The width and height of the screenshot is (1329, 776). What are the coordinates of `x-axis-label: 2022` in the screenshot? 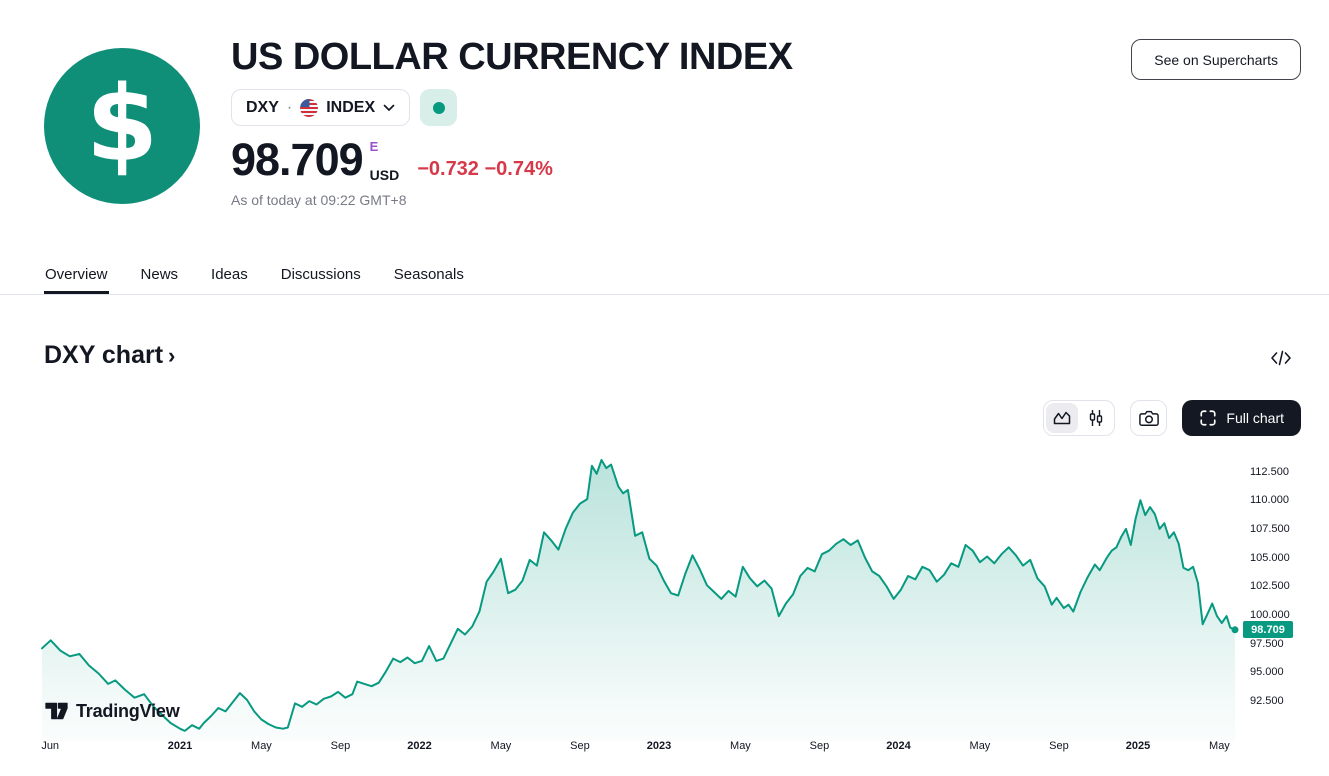 It's located at (419, 746).